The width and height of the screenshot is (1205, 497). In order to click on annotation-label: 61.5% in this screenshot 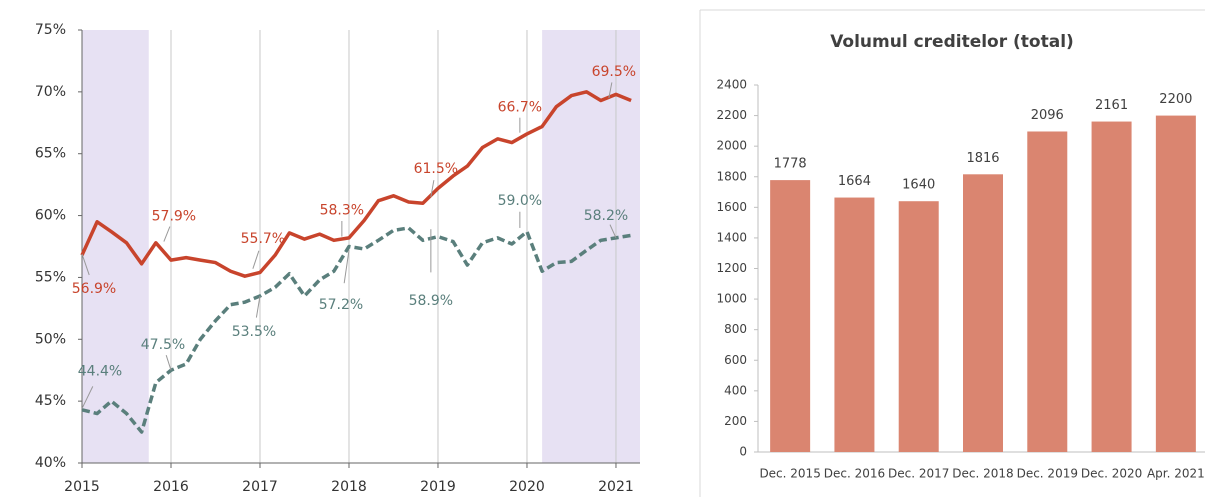, I will do `click(436, 169)`.